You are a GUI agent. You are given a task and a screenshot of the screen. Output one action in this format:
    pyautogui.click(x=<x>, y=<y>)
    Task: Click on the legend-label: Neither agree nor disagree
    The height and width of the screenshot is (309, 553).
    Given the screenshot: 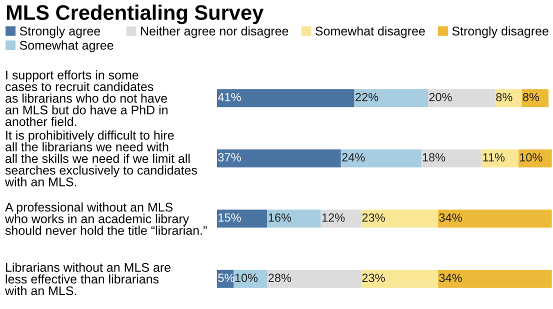 What is the action you would take?
    pyautogui.click(x=214, y=32)
    